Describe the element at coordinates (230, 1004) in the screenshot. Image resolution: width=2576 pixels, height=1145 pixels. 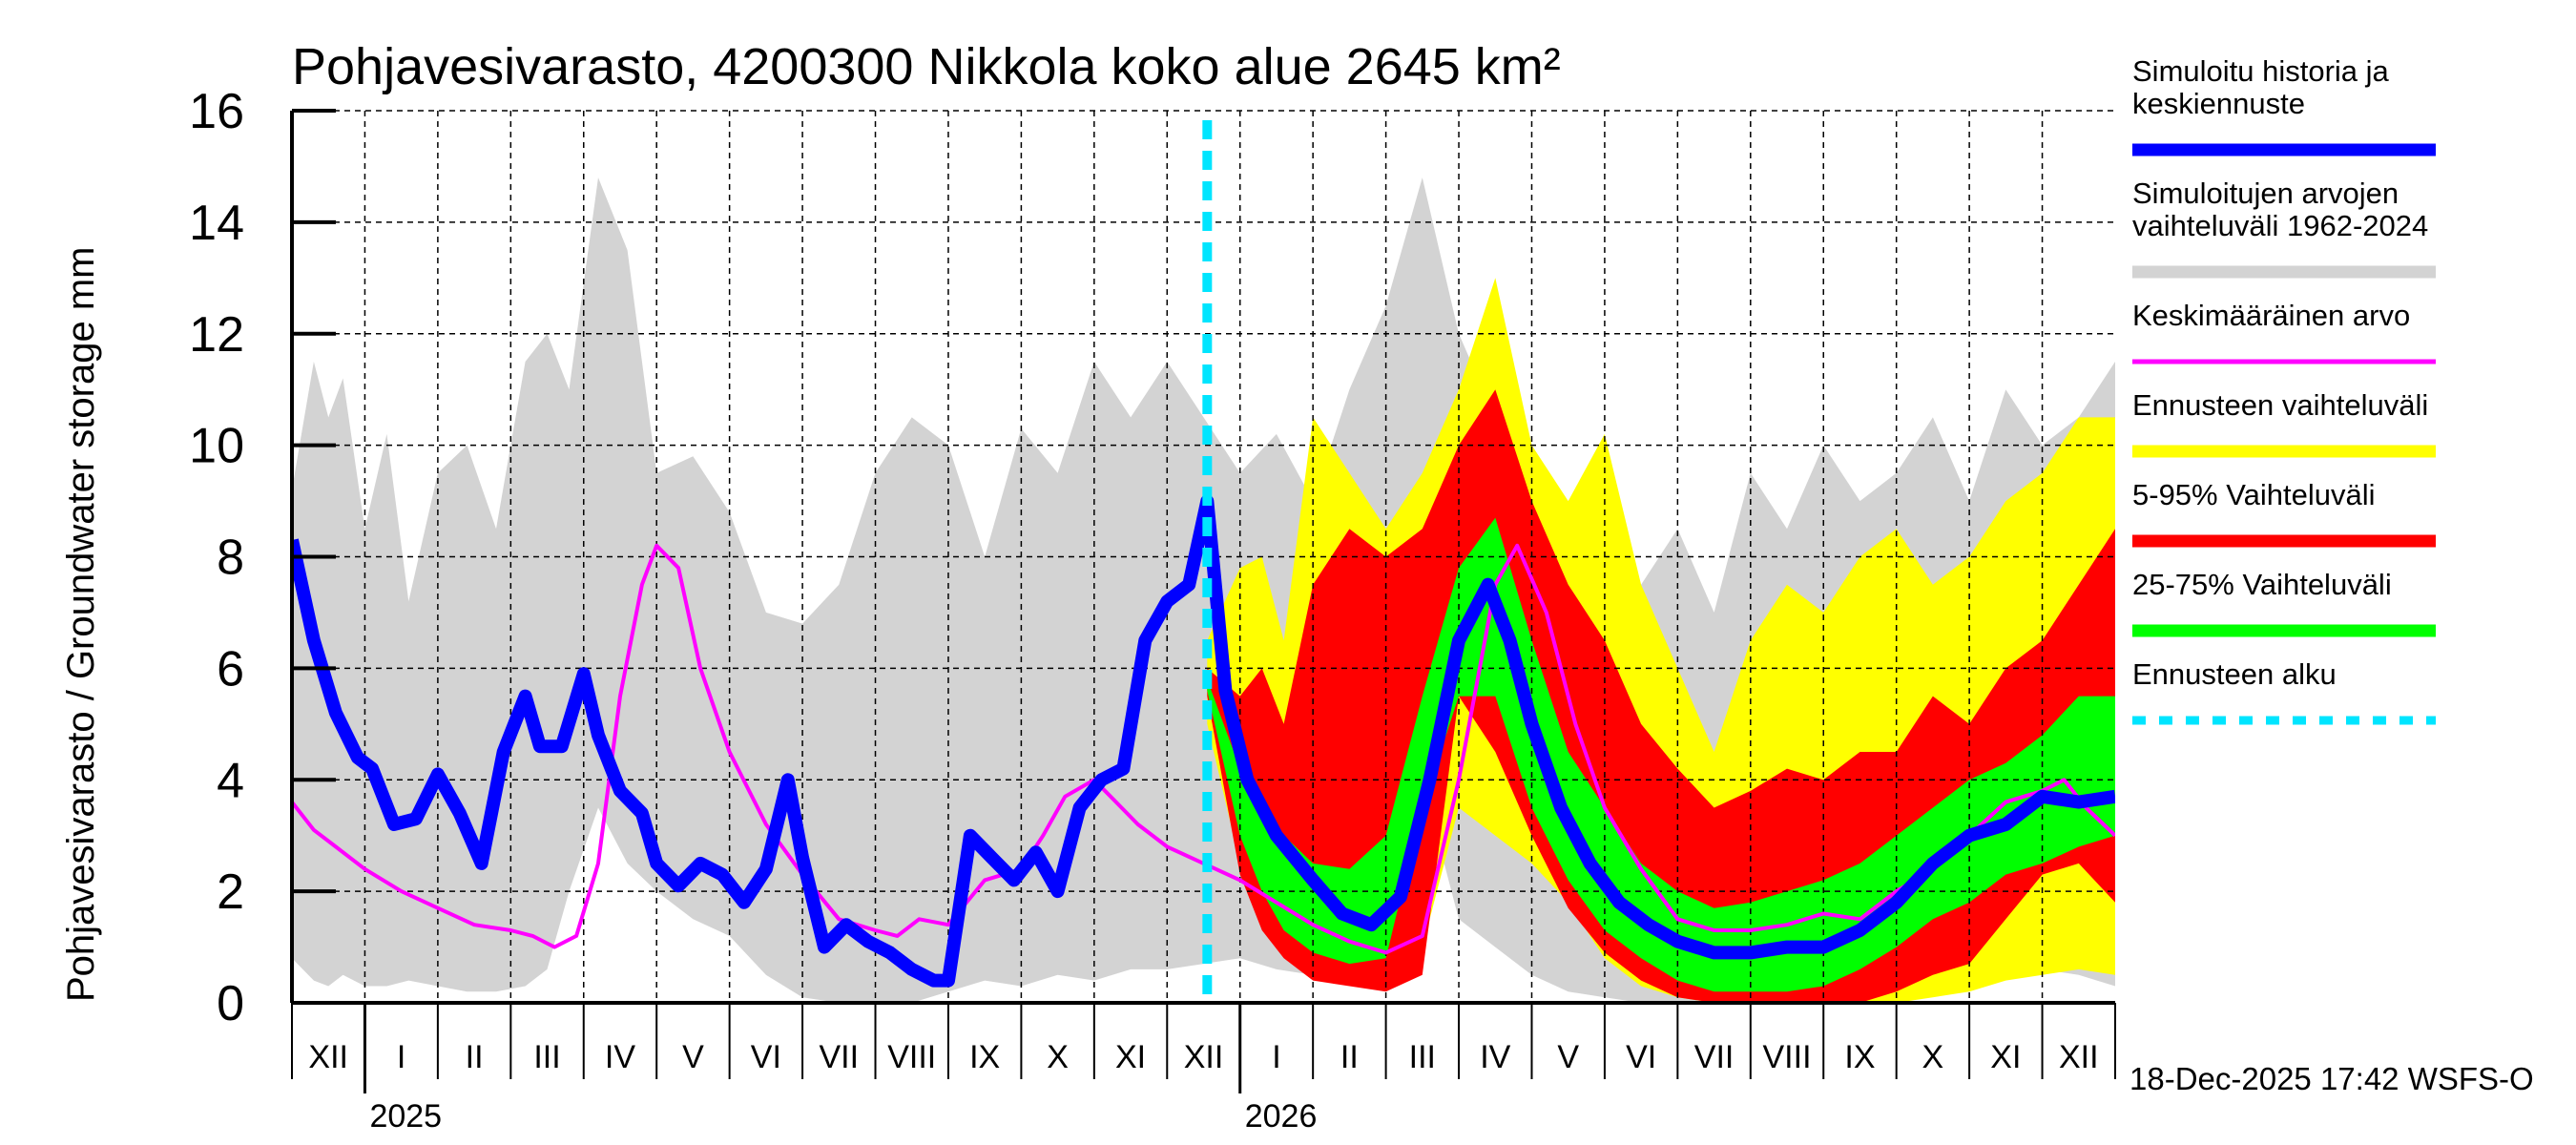
I see `y-tick-label: 0` at that location.